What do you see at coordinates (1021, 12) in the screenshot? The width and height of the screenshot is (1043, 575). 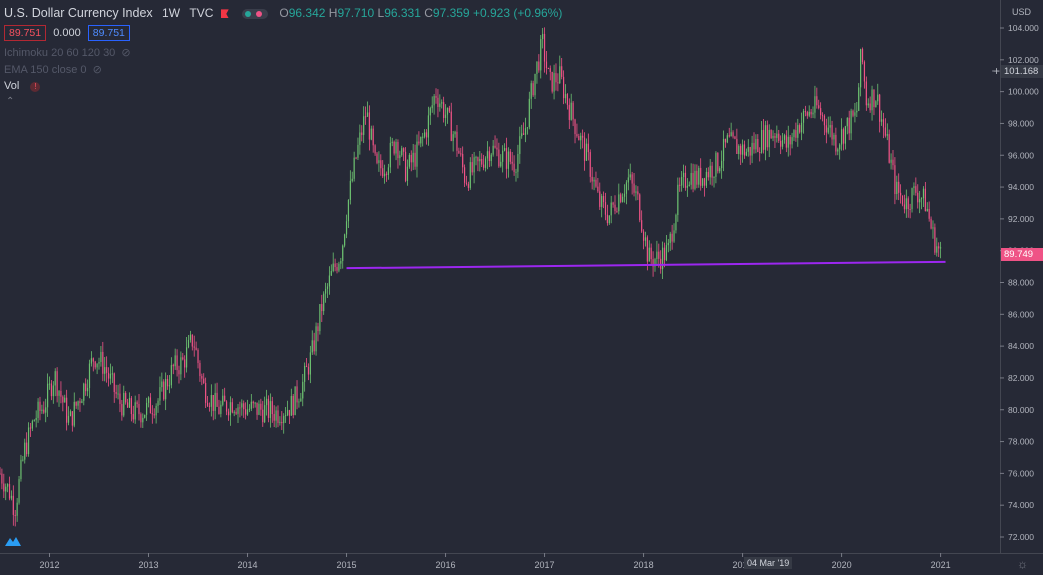 I see `currency-label: USD` at bounding box center [1021, 12].